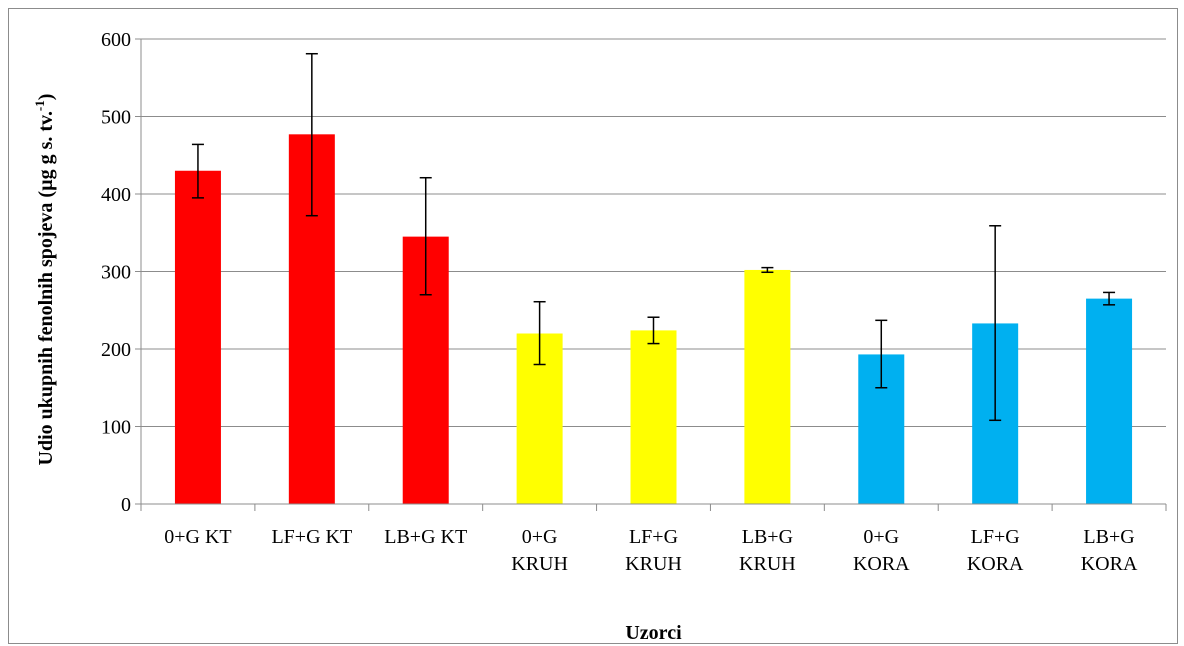 The height and width of the screenshot is (646, 1184). I want to click on y-axis-title-close: ), so click(46, 97).